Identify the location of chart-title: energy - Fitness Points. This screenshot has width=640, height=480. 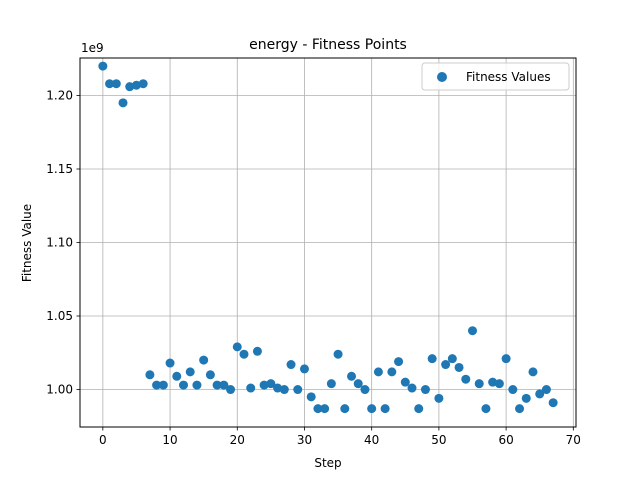
(328, 45).